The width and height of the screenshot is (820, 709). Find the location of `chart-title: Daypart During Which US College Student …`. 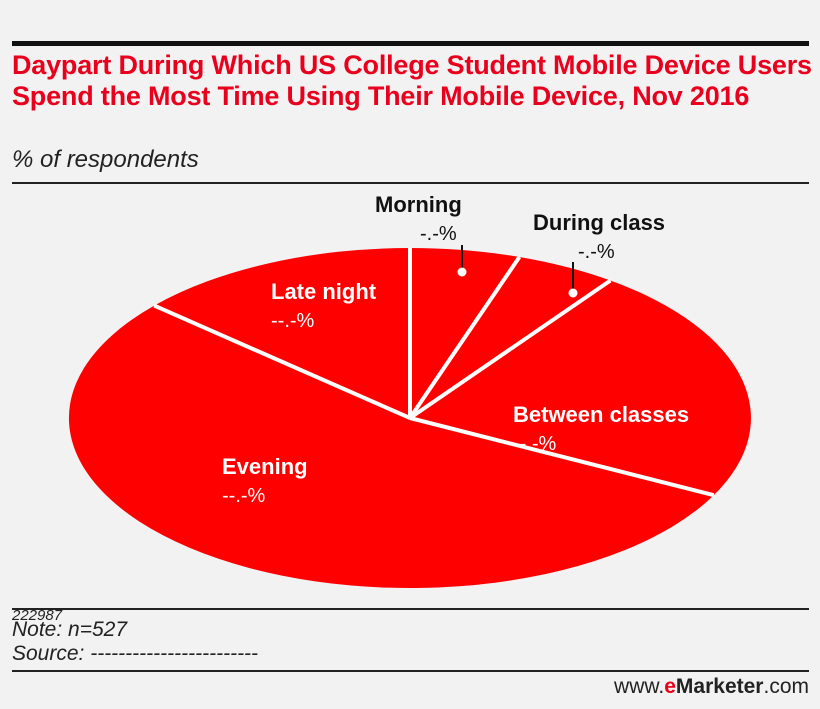

chart-title: Daypart During Which US College Student … is located at coordinates (412, 80).